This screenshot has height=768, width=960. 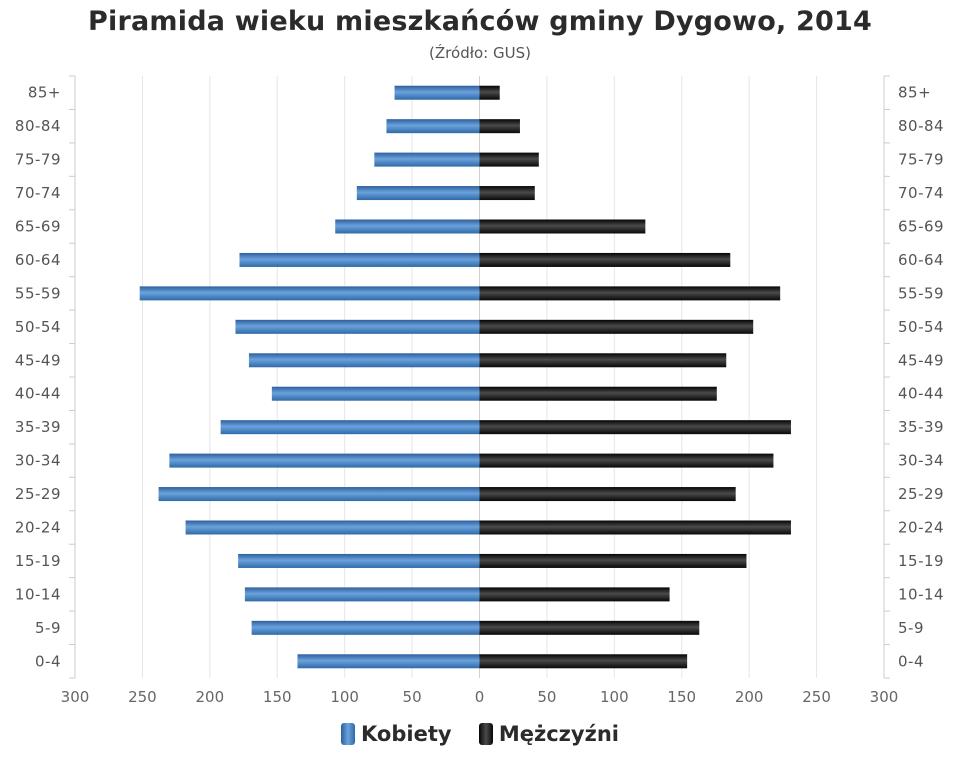 What do you see at coordinates (38, 461) in the screenshot?
I see `category-label-left: 30-34` at bounding box center [38, 461].